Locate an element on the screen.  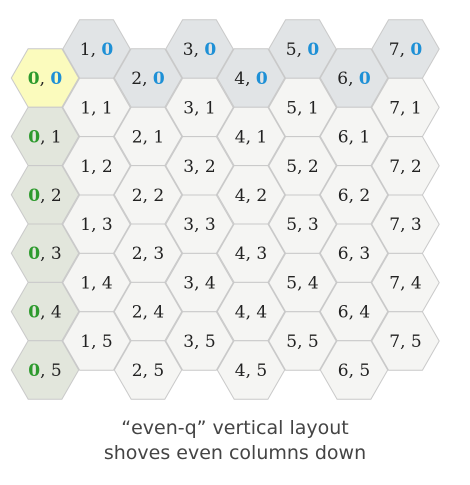
hex-coordinate-label: 4, 2 is located at coordinates (251, 196).